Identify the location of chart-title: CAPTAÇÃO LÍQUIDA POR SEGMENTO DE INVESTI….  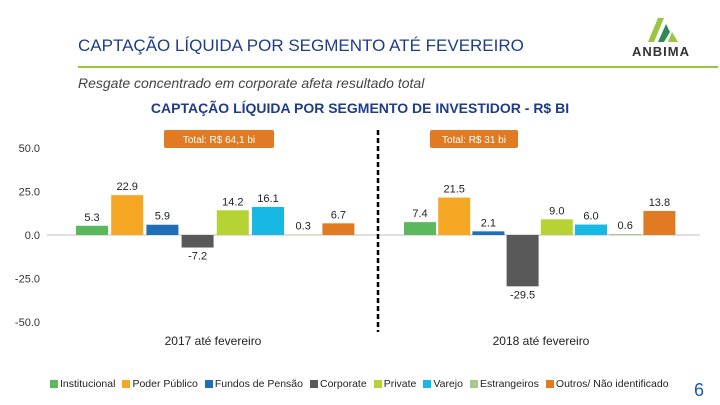
(360, 108).